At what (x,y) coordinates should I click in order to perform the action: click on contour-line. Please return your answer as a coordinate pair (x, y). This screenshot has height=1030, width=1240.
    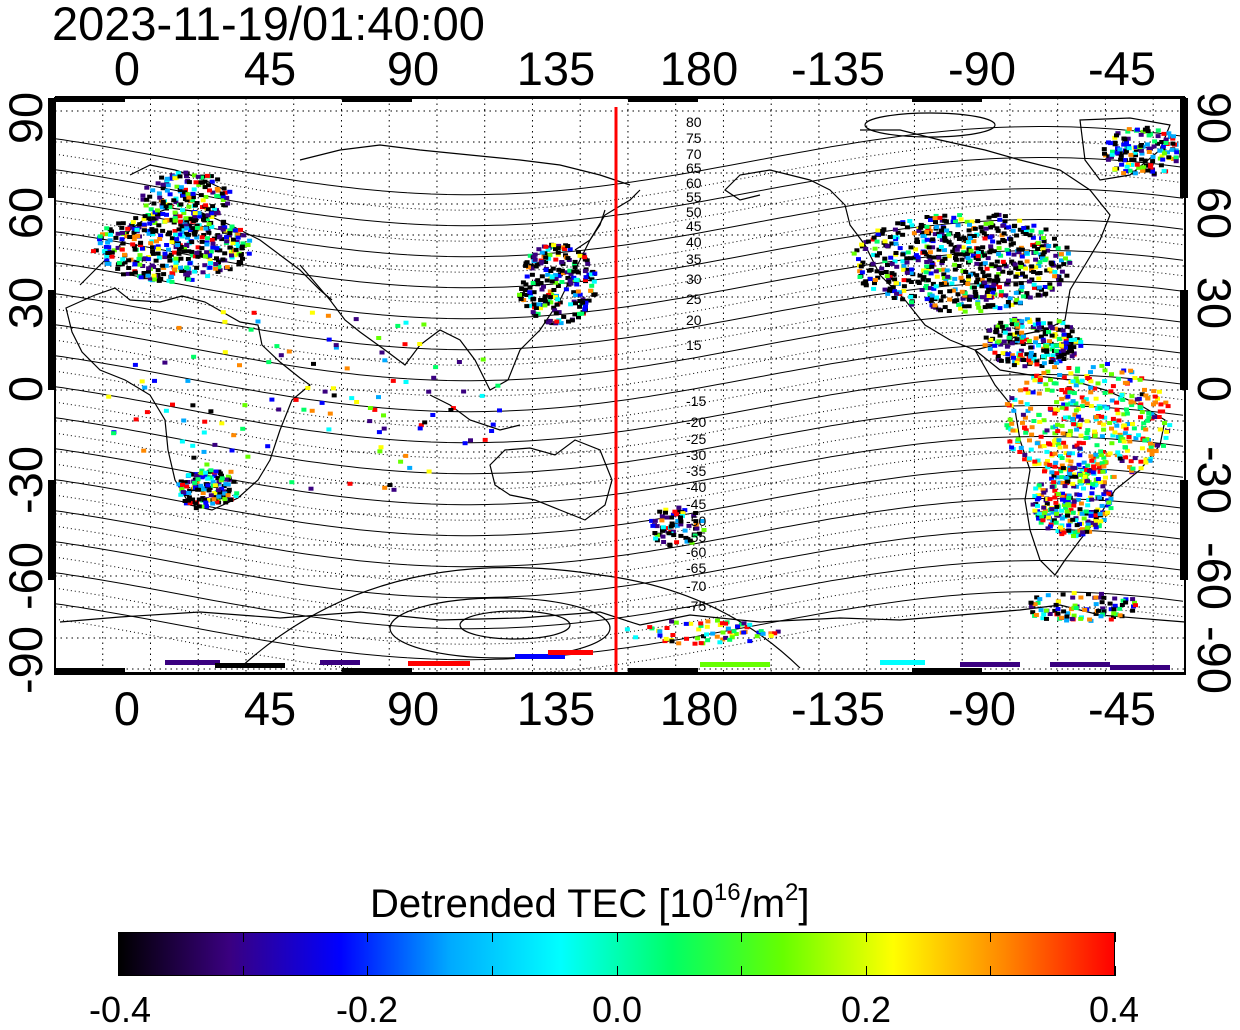
    Looking at the image, I should click on (619, 455).